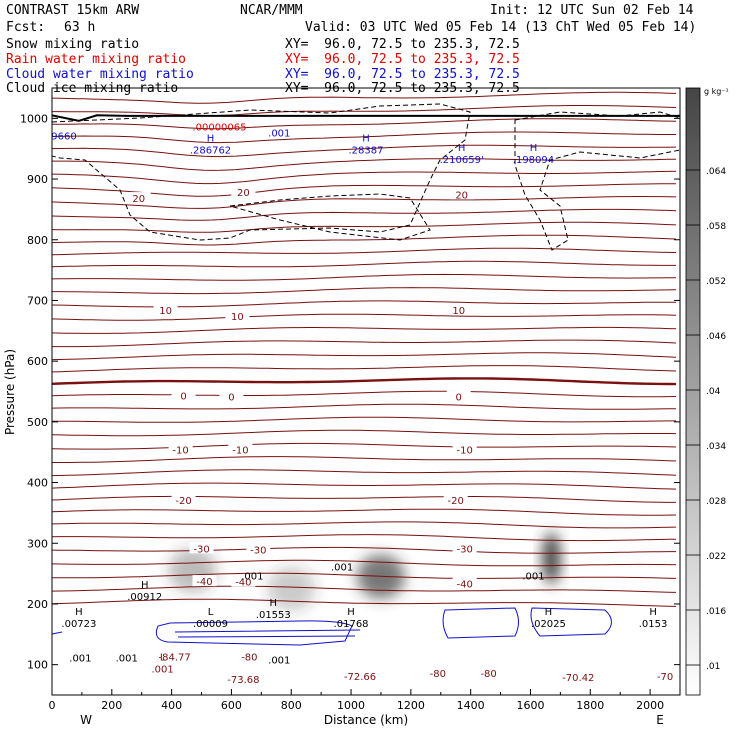 The width and height of the screenshot is (740, 740). I want to click on isotherm-zero, so click(364, 381).